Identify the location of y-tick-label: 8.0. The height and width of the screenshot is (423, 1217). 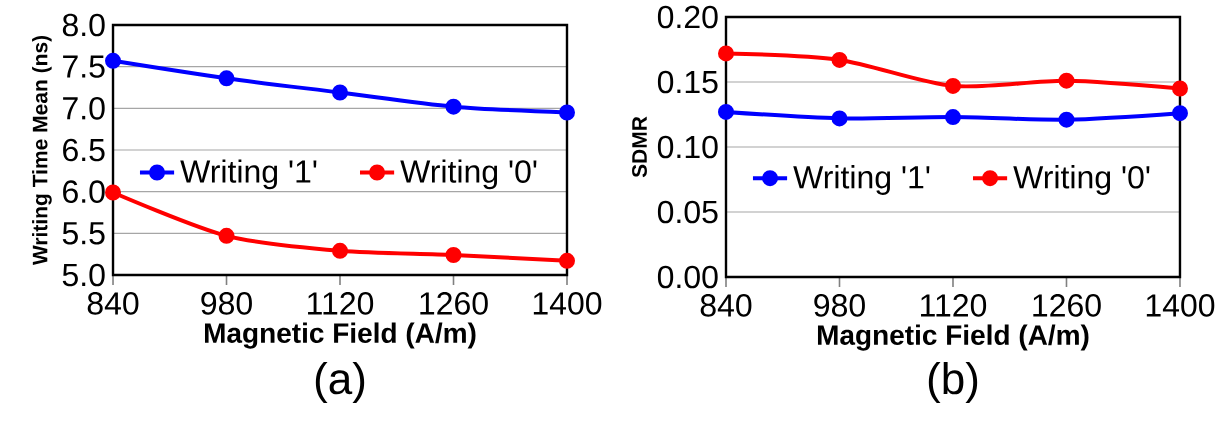
(83, 25).